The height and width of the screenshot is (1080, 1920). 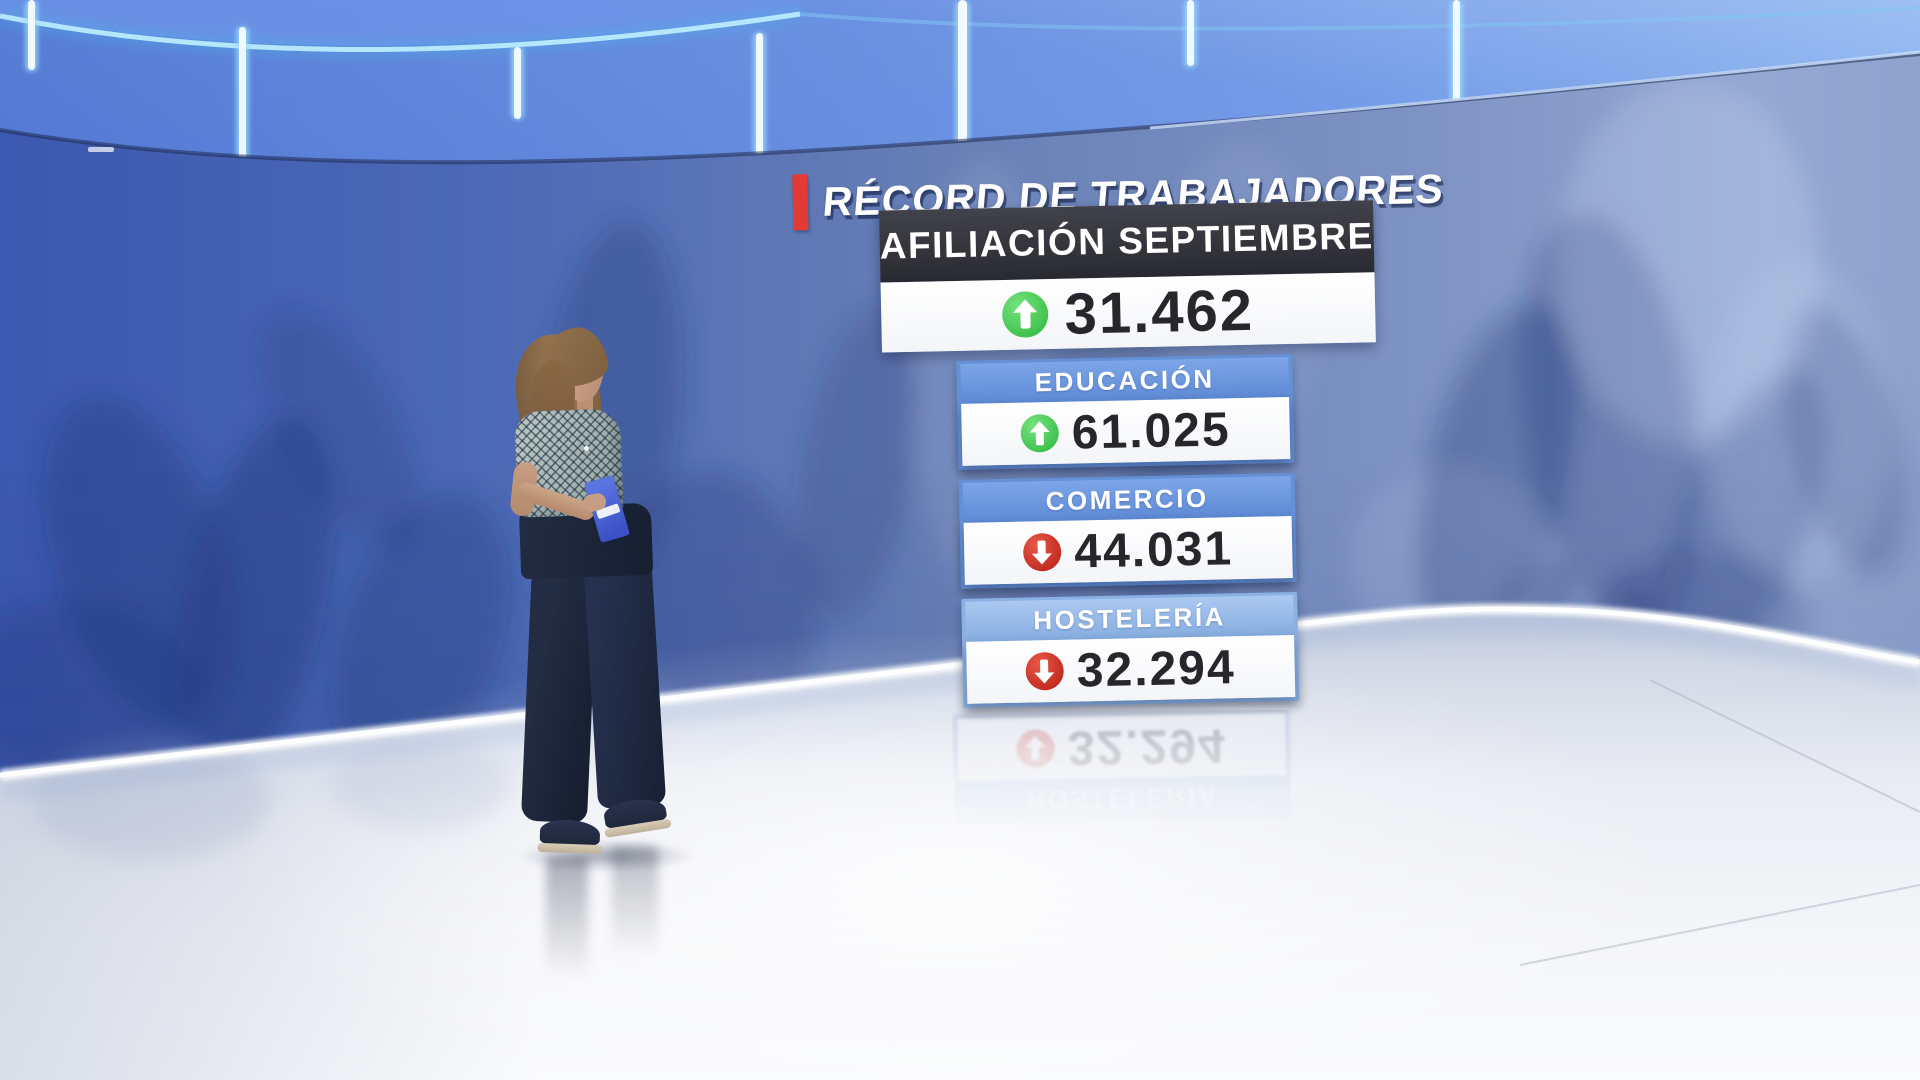 I want to click on light-tubes, so click(x=744, y=88).